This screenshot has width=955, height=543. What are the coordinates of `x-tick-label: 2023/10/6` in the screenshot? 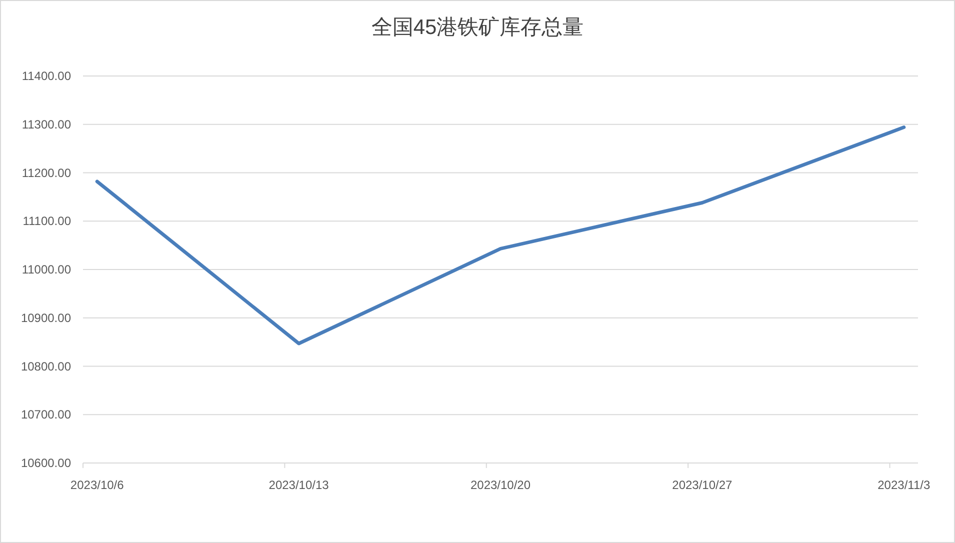 It's located at (97, 485).